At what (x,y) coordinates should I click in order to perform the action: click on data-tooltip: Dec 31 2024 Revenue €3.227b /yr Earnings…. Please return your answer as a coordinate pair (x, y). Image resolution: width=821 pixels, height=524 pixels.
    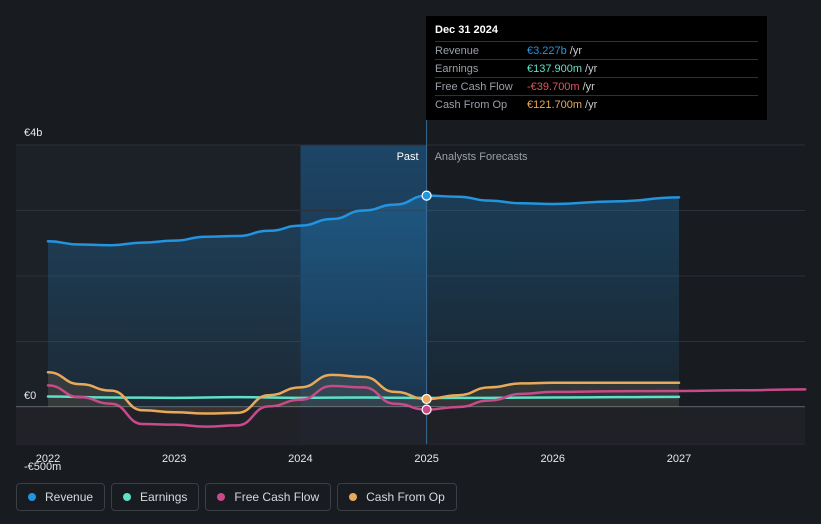
    Looking at the image, I should click on (596, 68).